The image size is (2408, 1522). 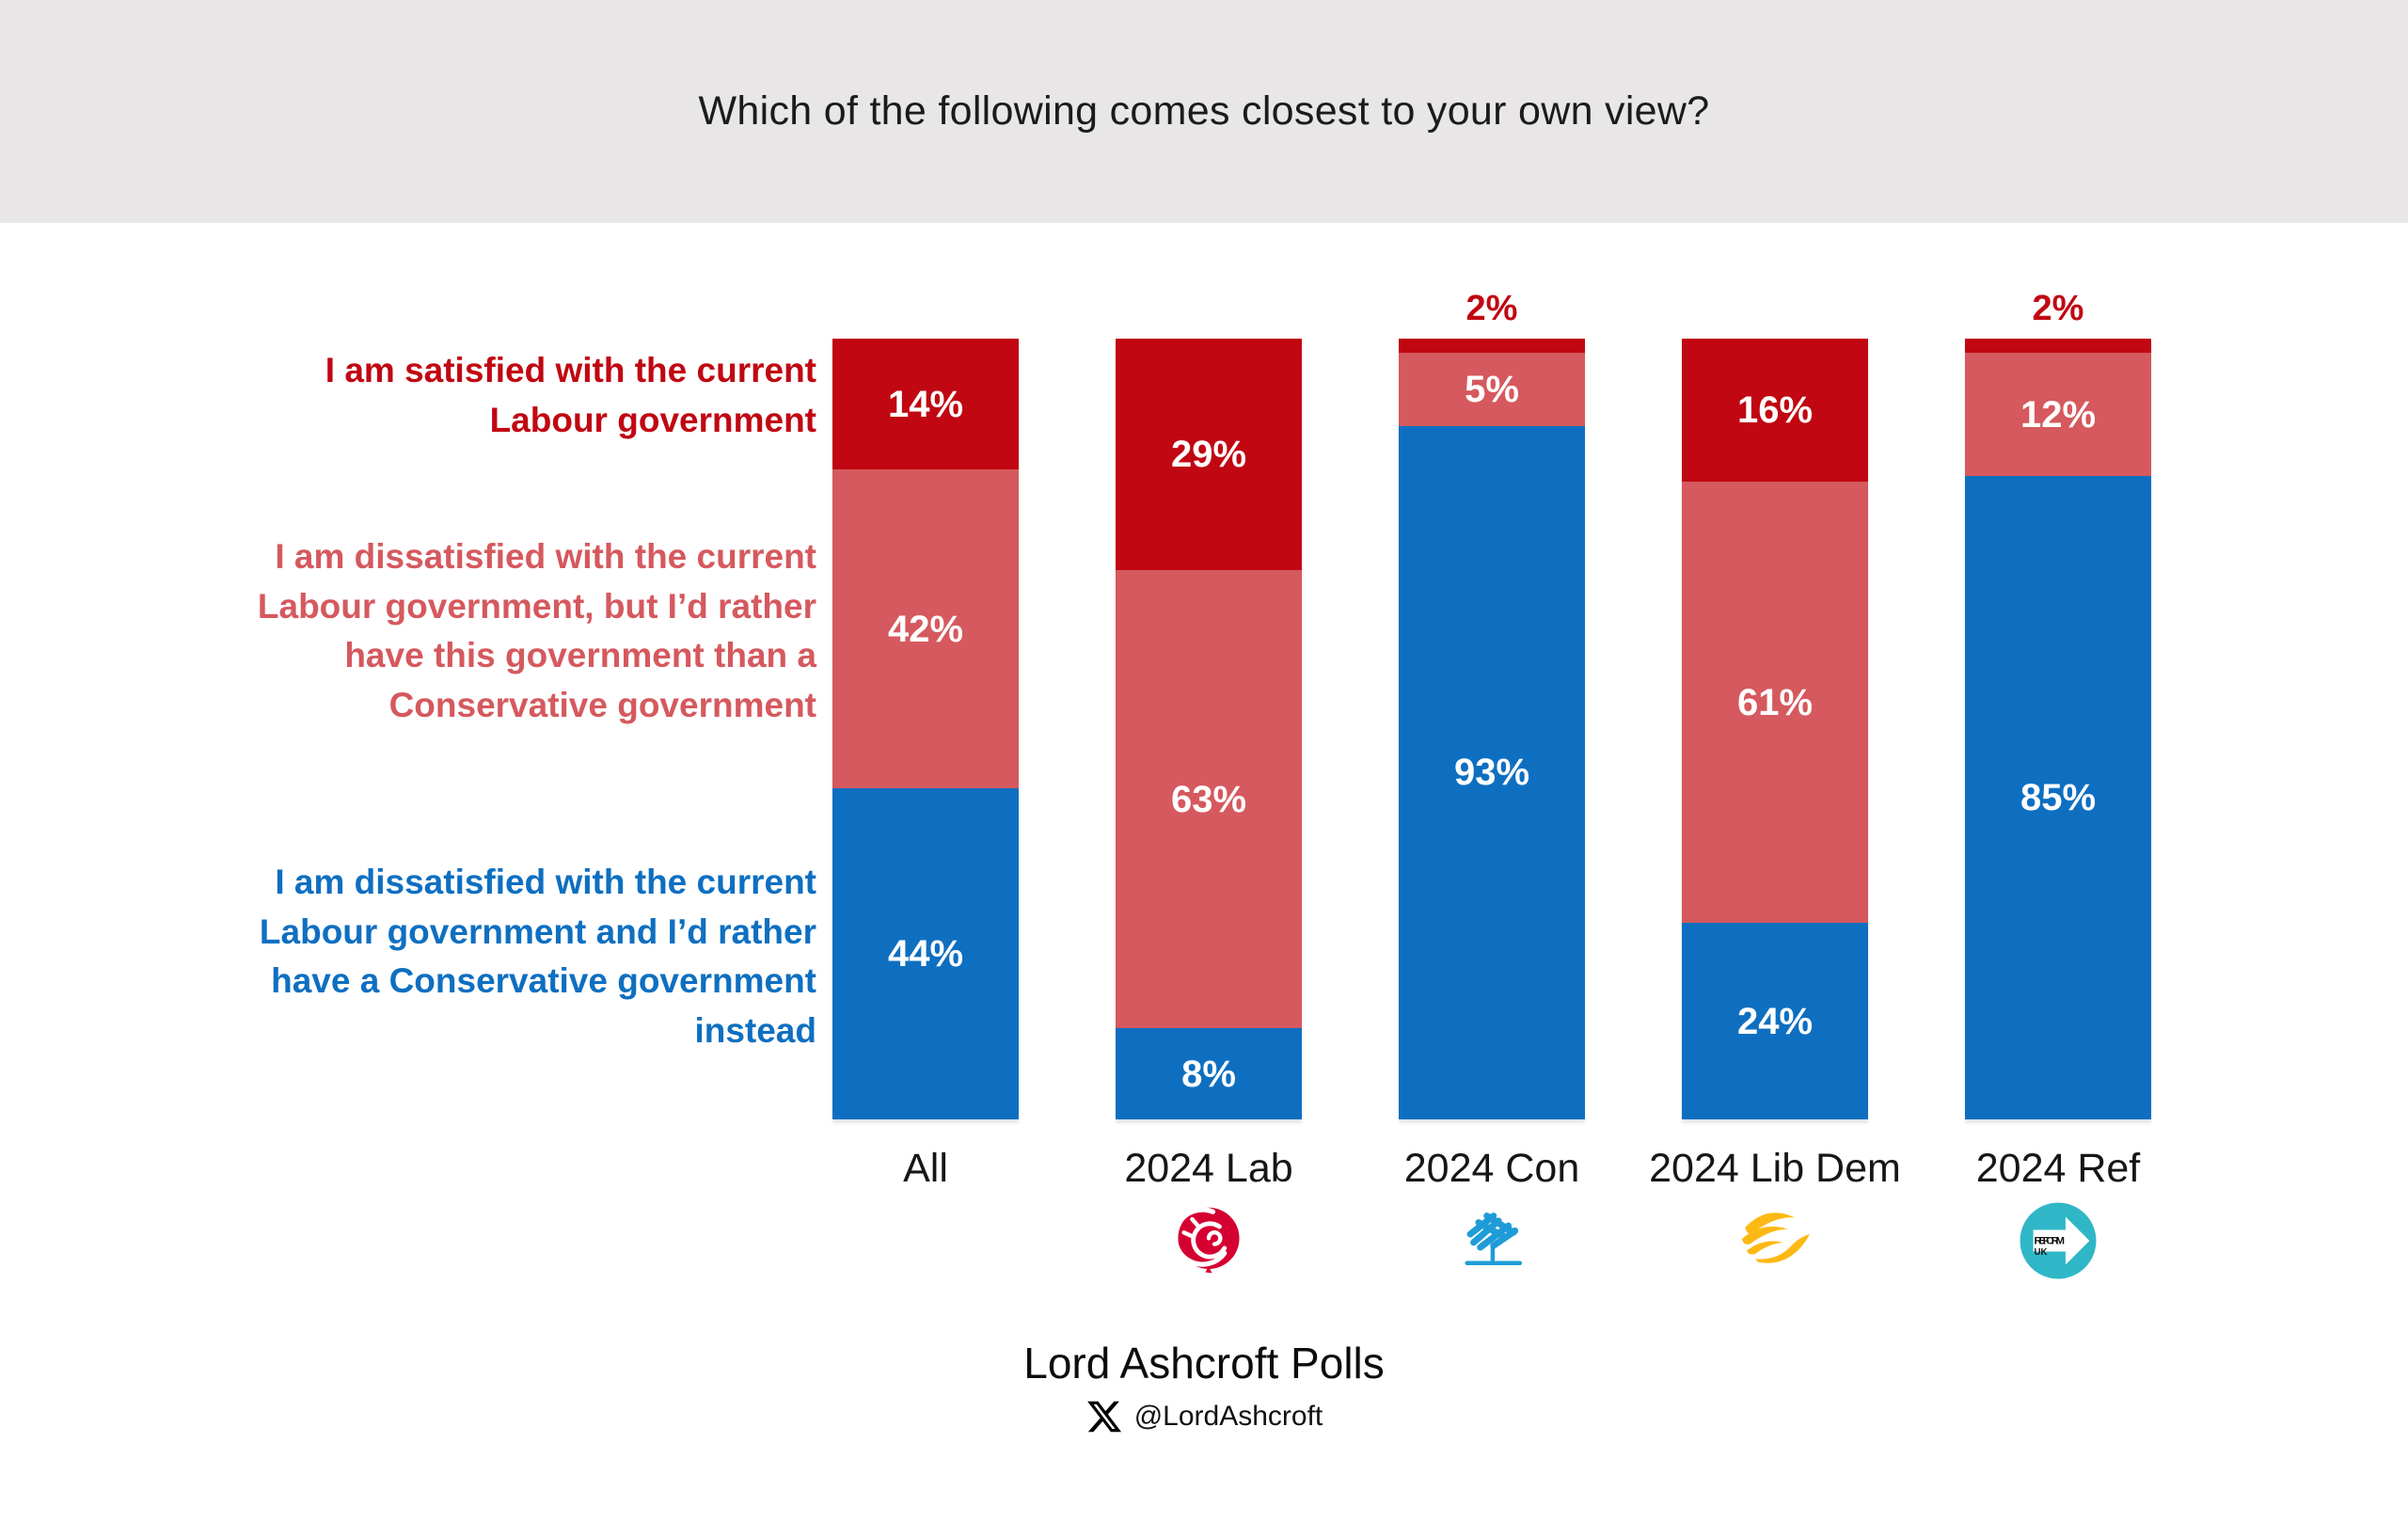 What do you see at coordinates (1104, 1417) in the screenshot?
I see `x-logo-icon` at bounding box center [1104, 1417].